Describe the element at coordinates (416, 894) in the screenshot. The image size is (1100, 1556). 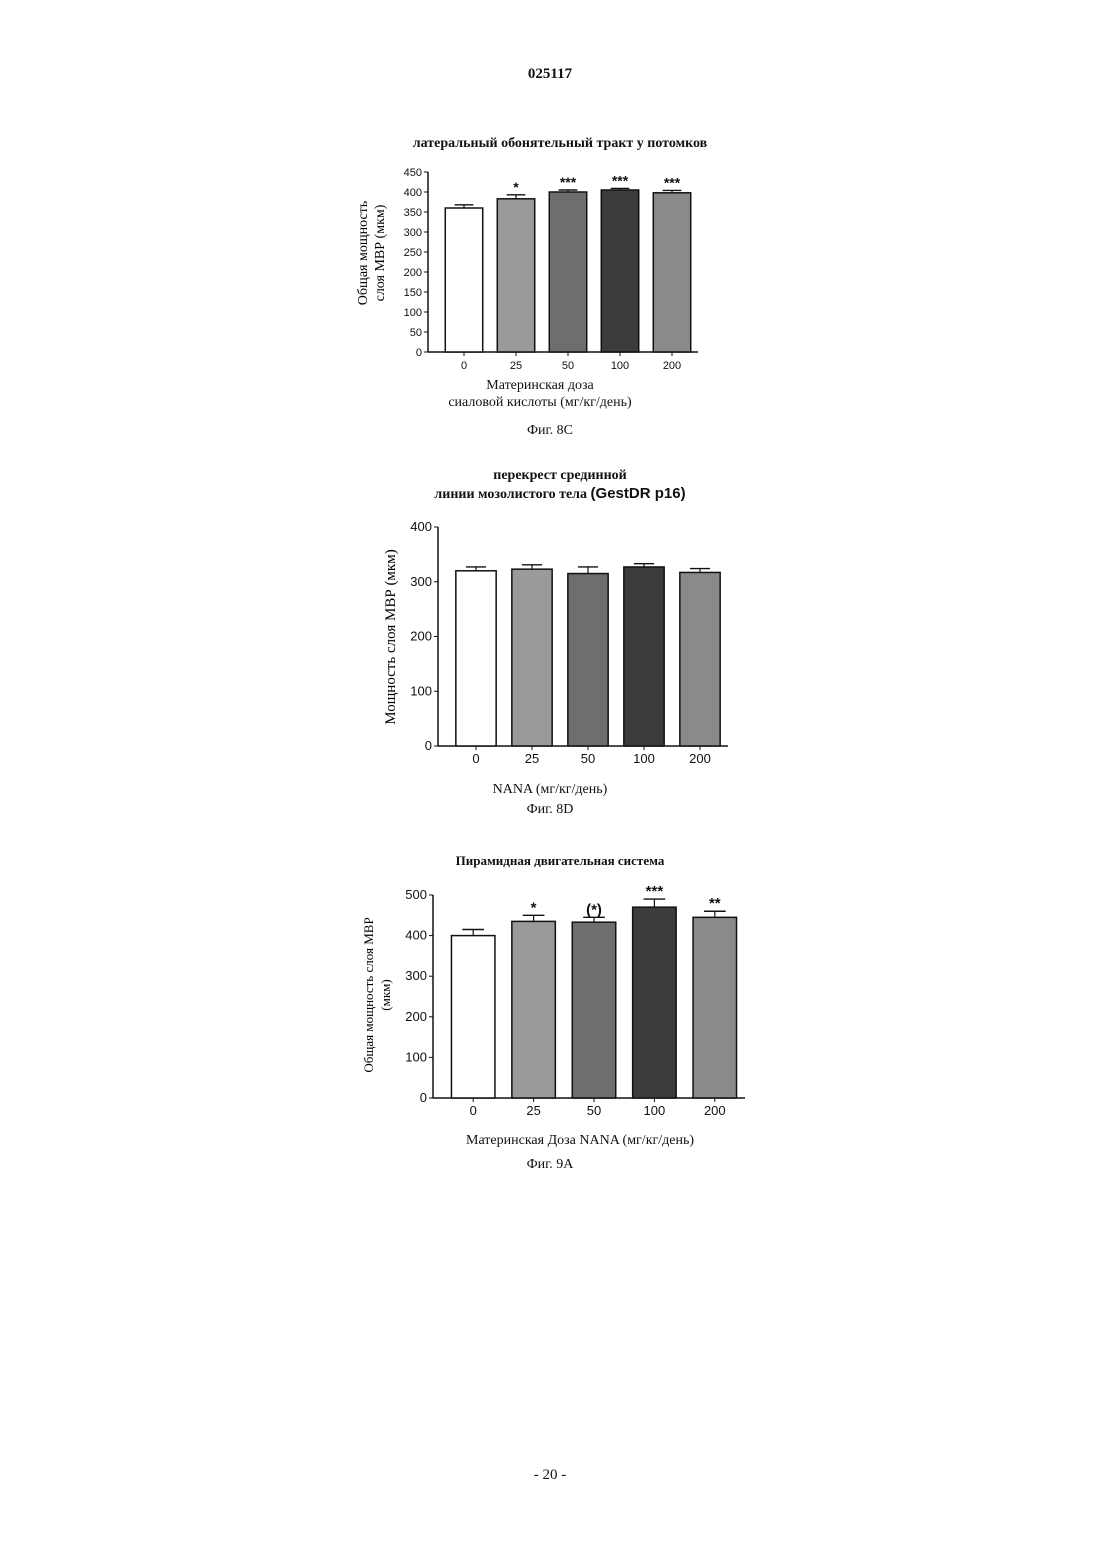
I see `chart-9a-y-tick-label: 500` at that location.